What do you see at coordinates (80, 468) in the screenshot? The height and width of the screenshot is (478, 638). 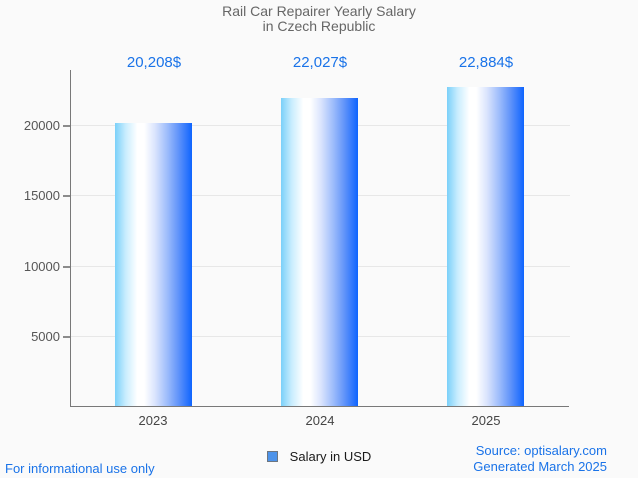 I see `disclaimer-text: For informational use only` at bounding box center [80, 468].